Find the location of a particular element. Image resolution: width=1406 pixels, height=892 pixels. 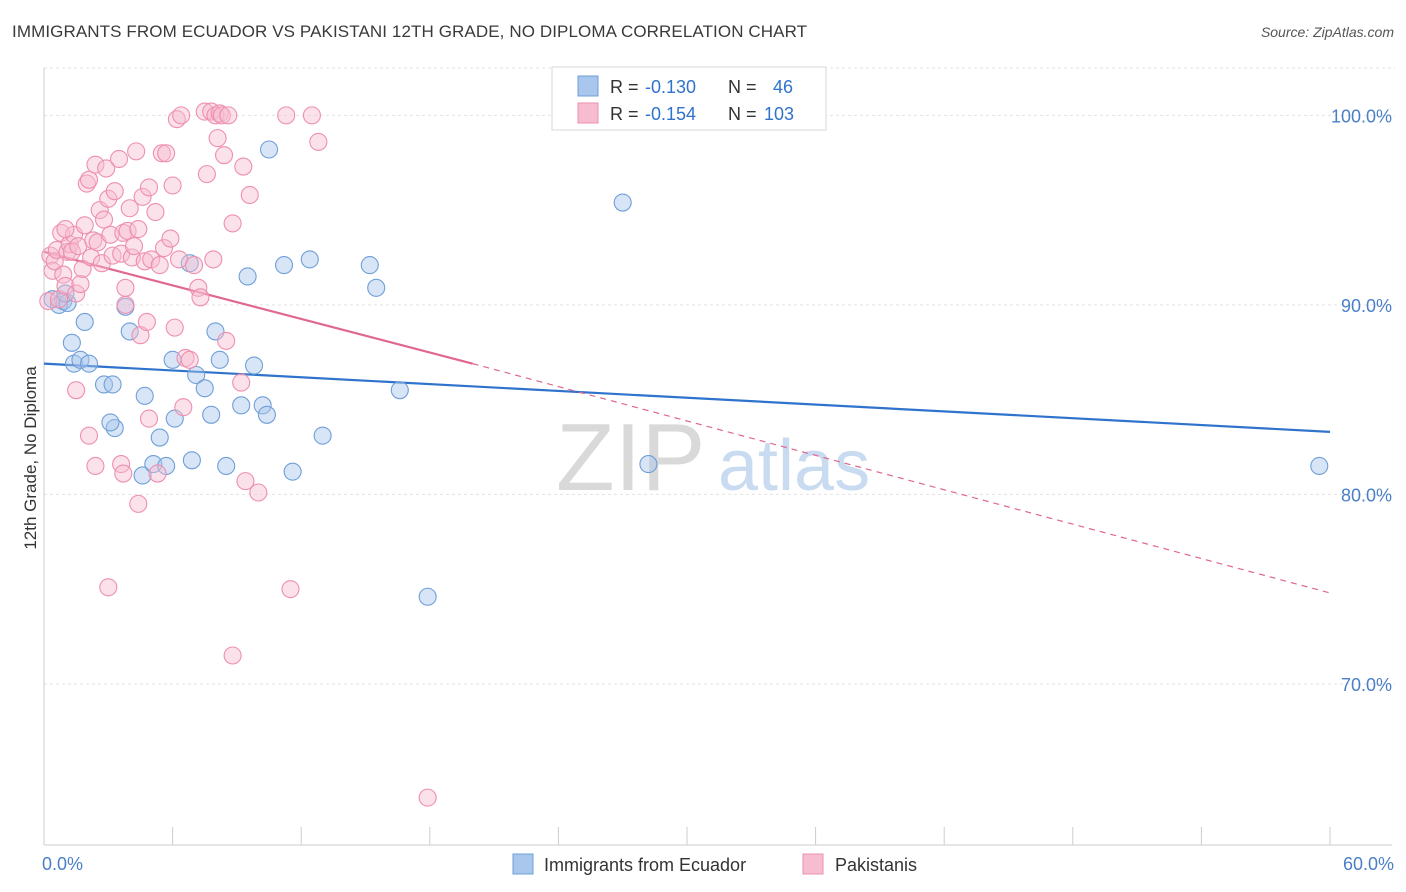

stat-r-value: -0.130 is located at coordinates (670, 87).